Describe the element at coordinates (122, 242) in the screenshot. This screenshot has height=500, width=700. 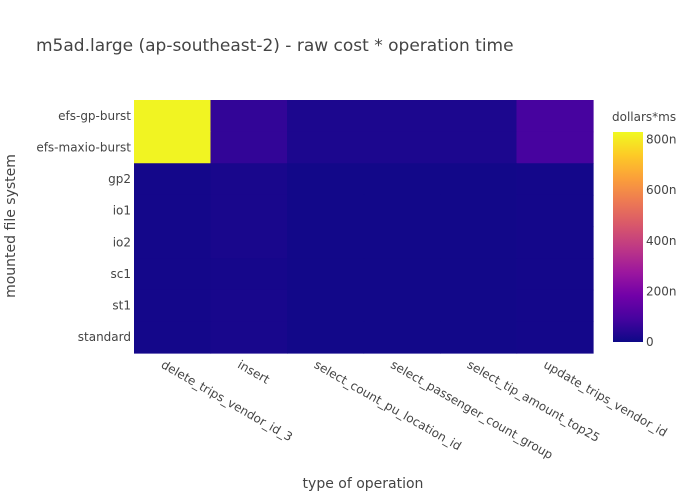
I see `y-tick-label: io2` at that location.